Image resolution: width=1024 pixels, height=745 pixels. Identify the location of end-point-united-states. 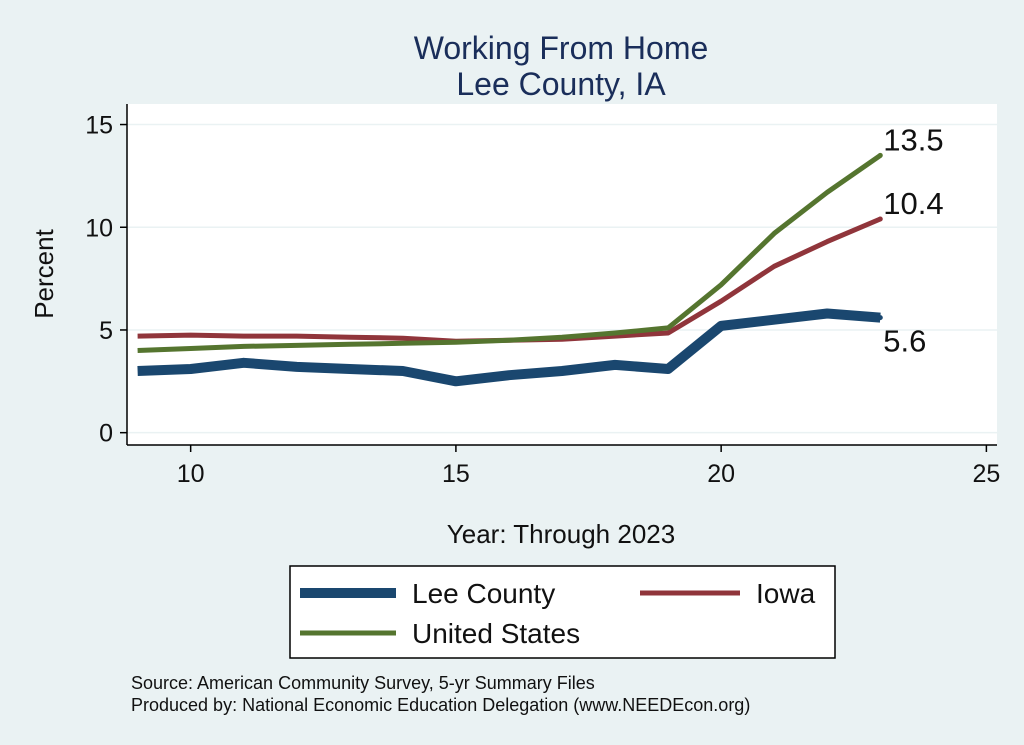
(880, 155).